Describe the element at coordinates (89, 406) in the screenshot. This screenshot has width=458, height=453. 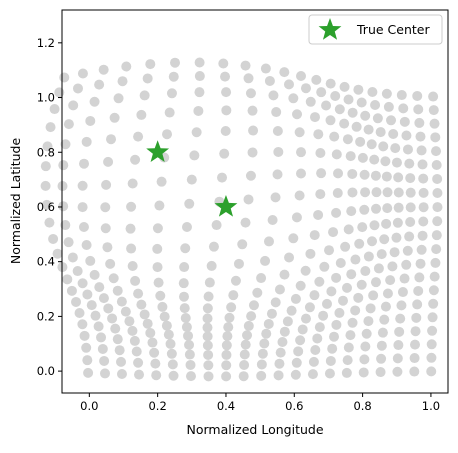
I see `x-tick-label: 0.0` at that location.